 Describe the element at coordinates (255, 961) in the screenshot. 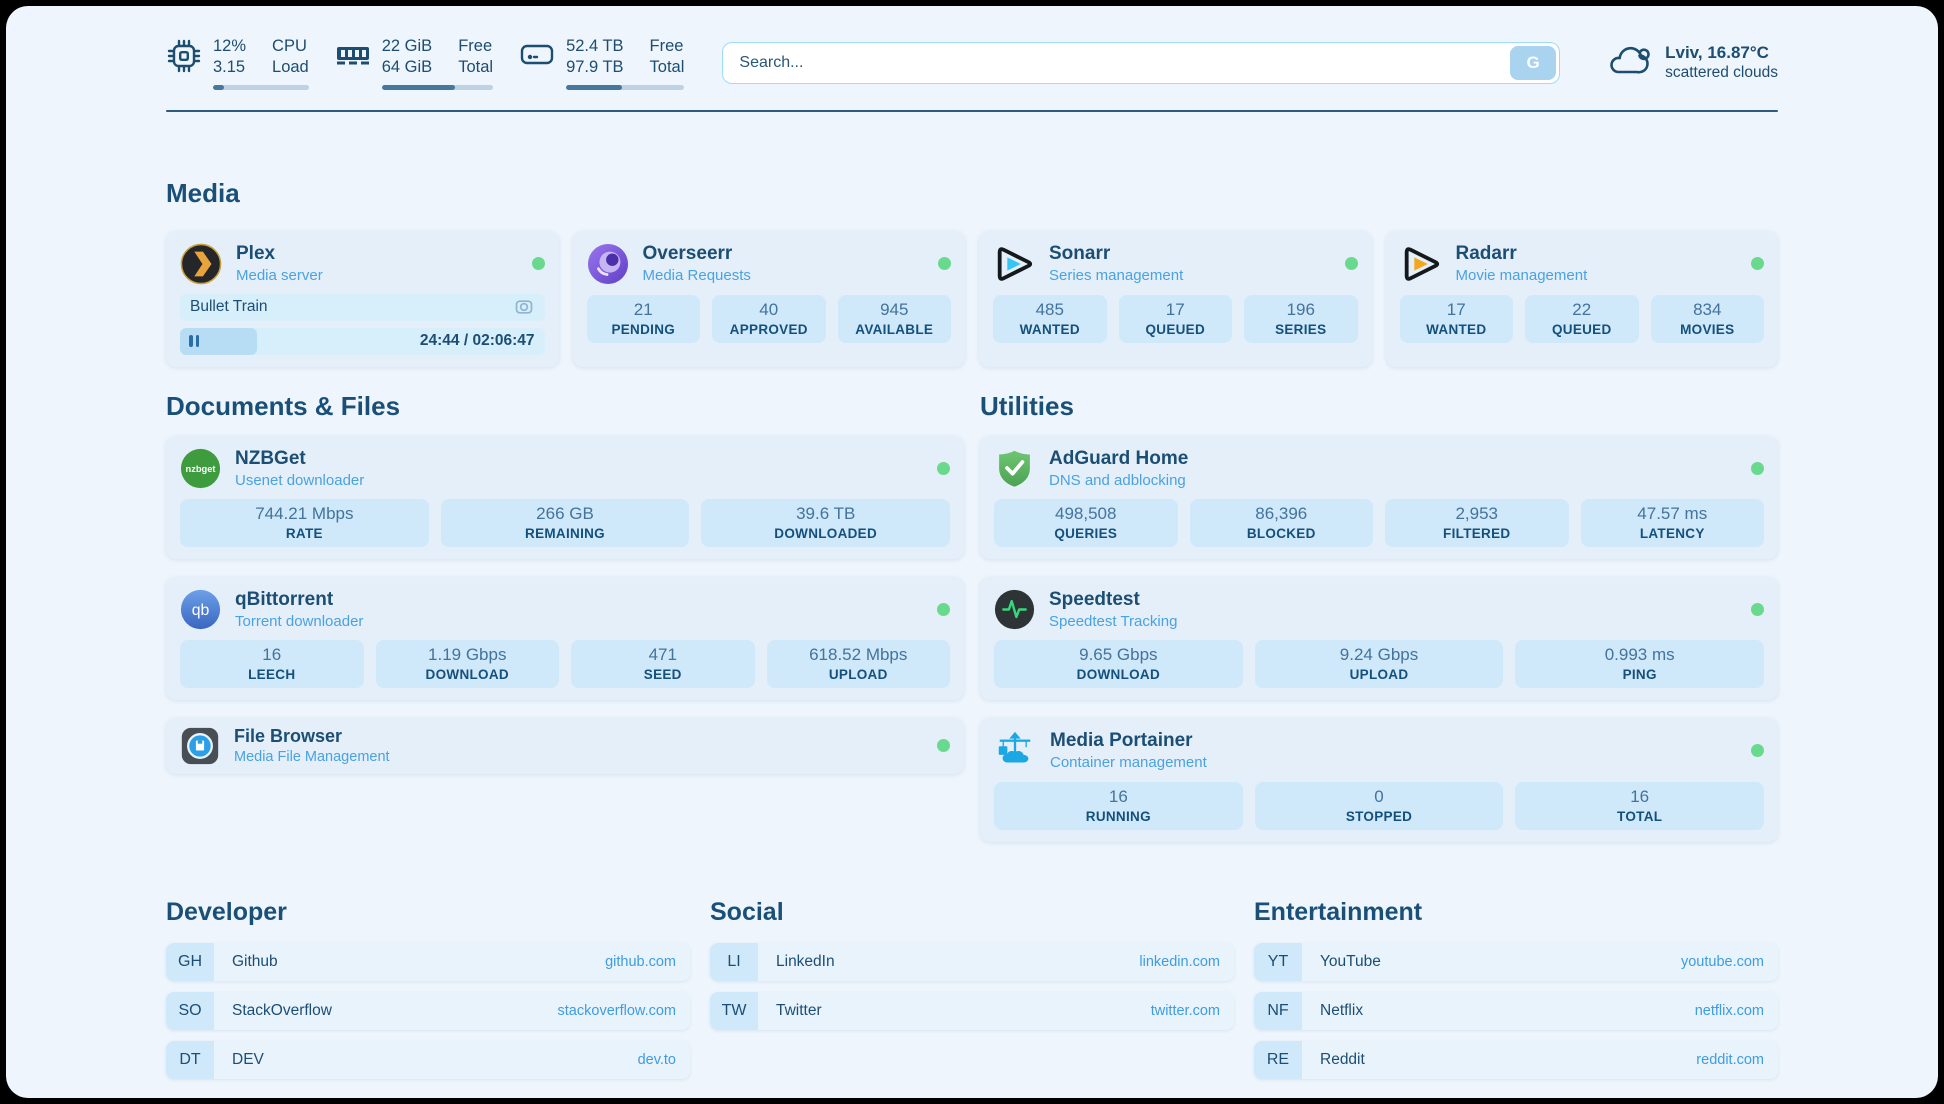

I see `bookmark-name: Github` at that location.